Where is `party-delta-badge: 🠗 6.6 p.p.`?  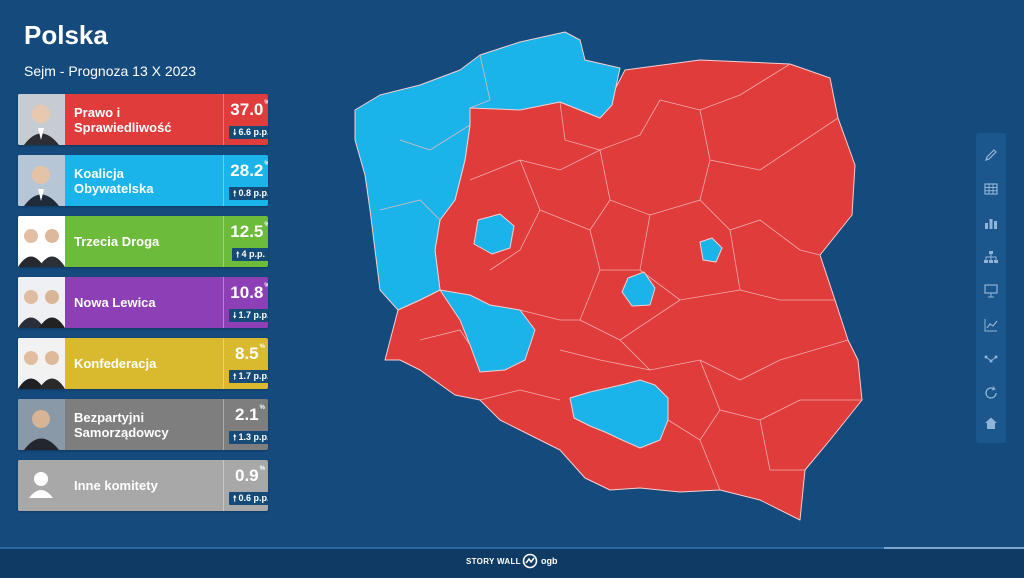
party-delta-badge: 🠗 6.6 p.p. is located at coordinates (248, 132).